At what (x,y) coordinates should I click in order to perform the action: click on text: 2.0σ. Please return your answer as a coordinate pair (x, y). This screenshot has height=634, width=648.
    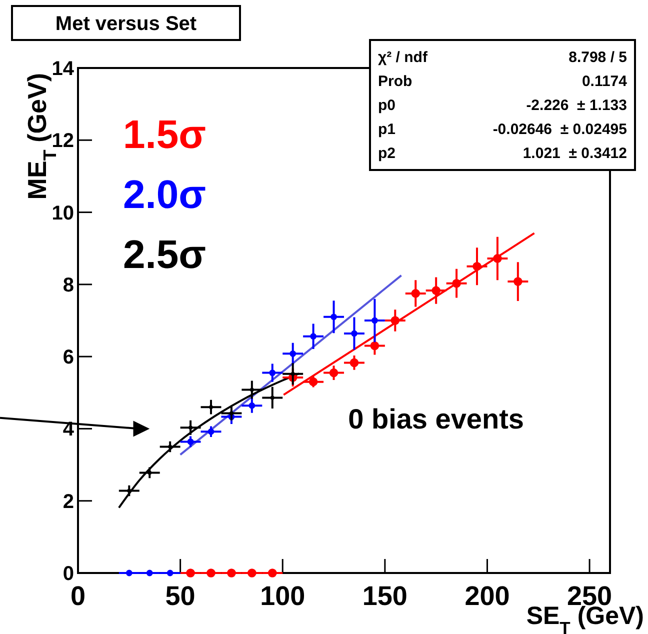
    Looking at the image, I should click on (164, 195).